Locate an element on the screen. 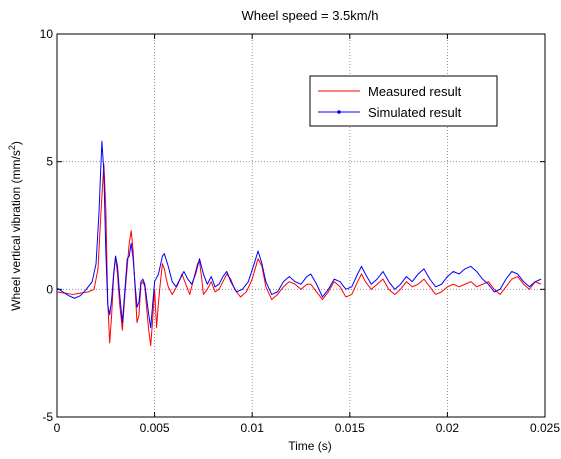  x-axis-label: Time (s) is located at coordinates (310, 446).